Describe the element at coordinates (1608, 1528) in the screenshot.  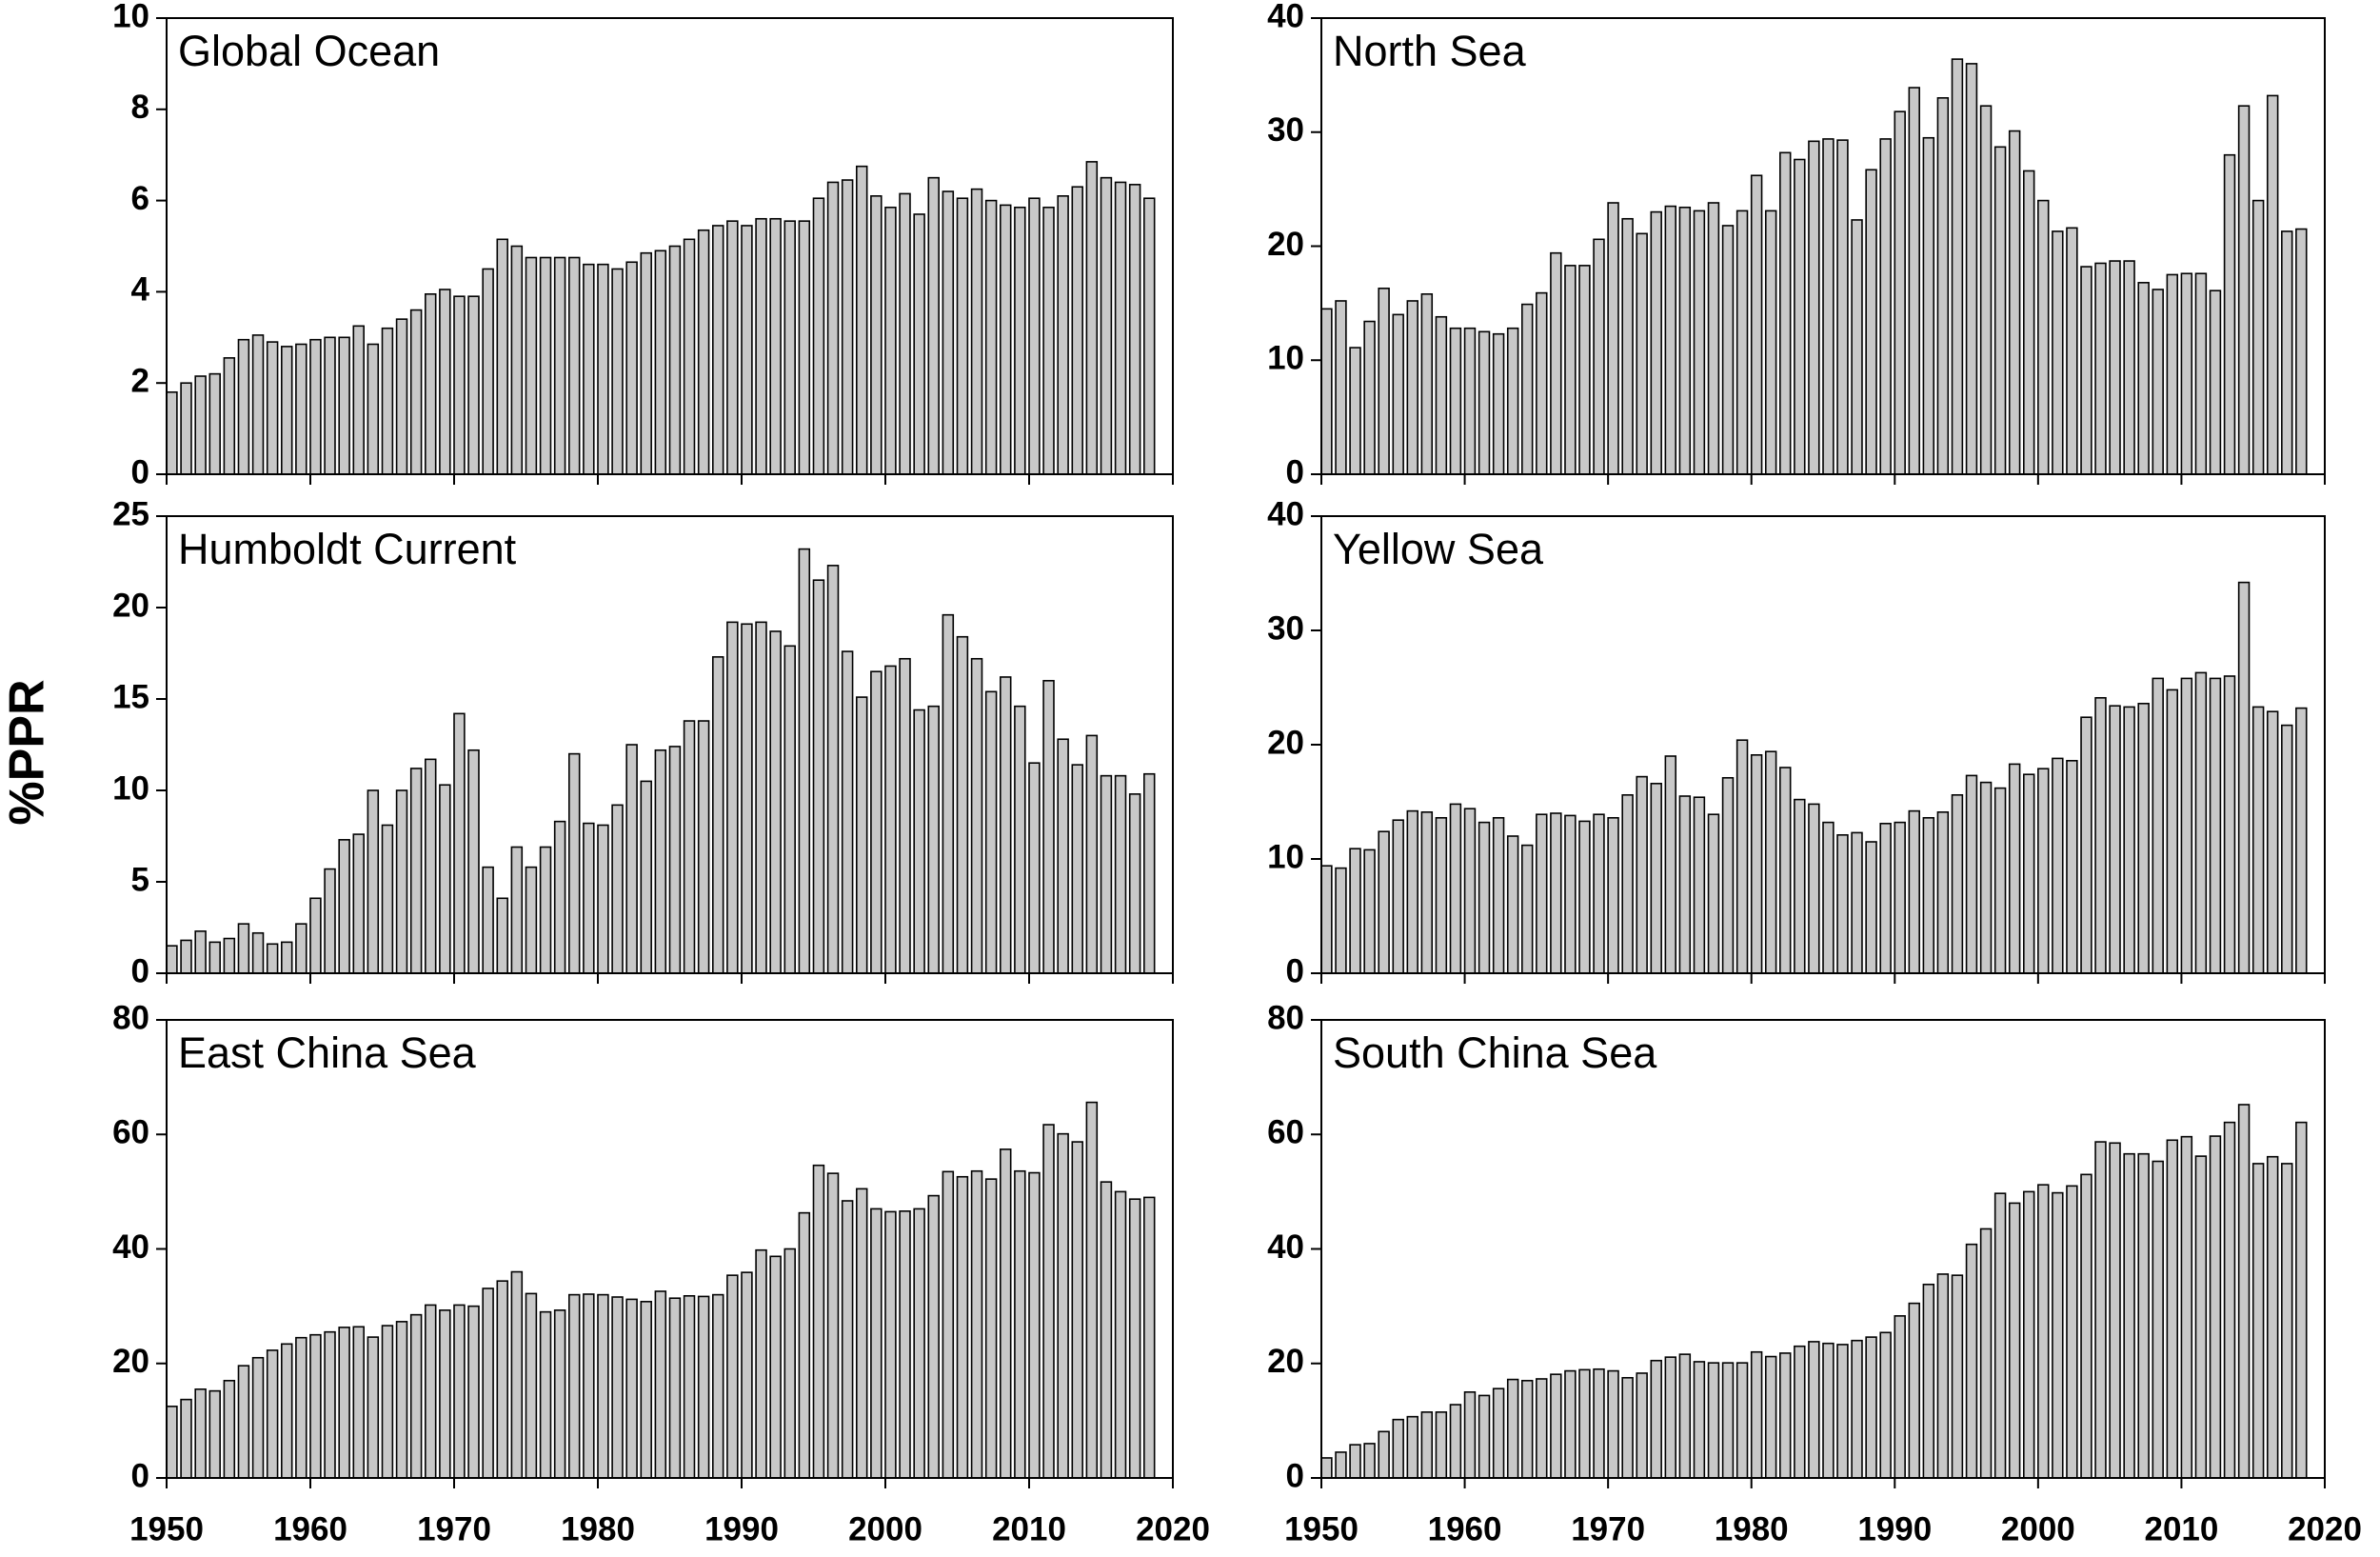
I see `x-tick-label: 1970` at that location.